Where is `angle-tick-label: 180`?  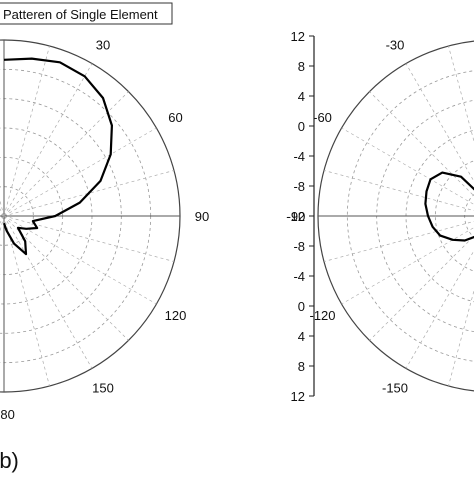 angle-tick-label: 180 is located at coordinates (7, 414).